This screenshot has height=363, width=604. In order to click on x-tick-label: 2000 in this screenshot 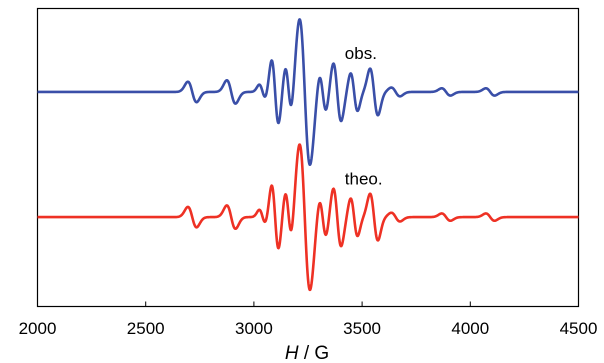, I will do `click(38, 328)`.